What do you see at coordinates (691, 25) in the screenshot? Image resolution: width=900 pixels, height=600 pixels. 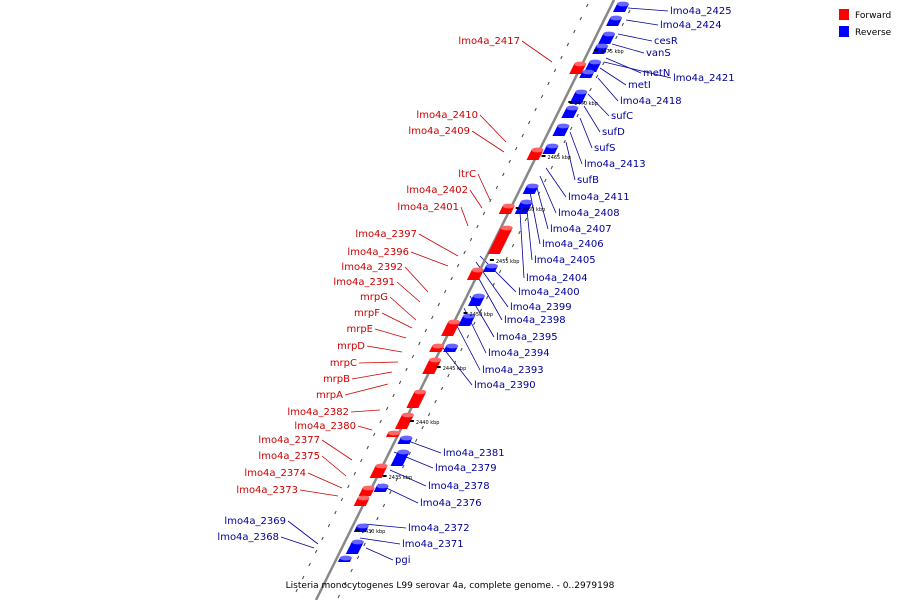 I see `gene-label-lmo4a-2424: lmo4a_2424` at bounding box center [691, 25].